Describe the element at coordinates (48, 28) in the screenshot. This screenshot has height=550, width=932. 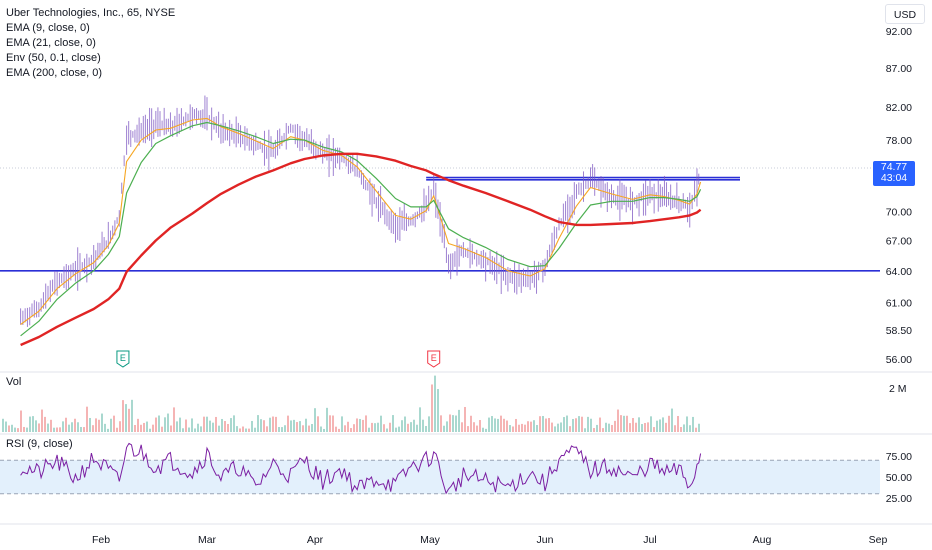
I see `indicator-ema9: EMA (9, close, 0)` at that location.